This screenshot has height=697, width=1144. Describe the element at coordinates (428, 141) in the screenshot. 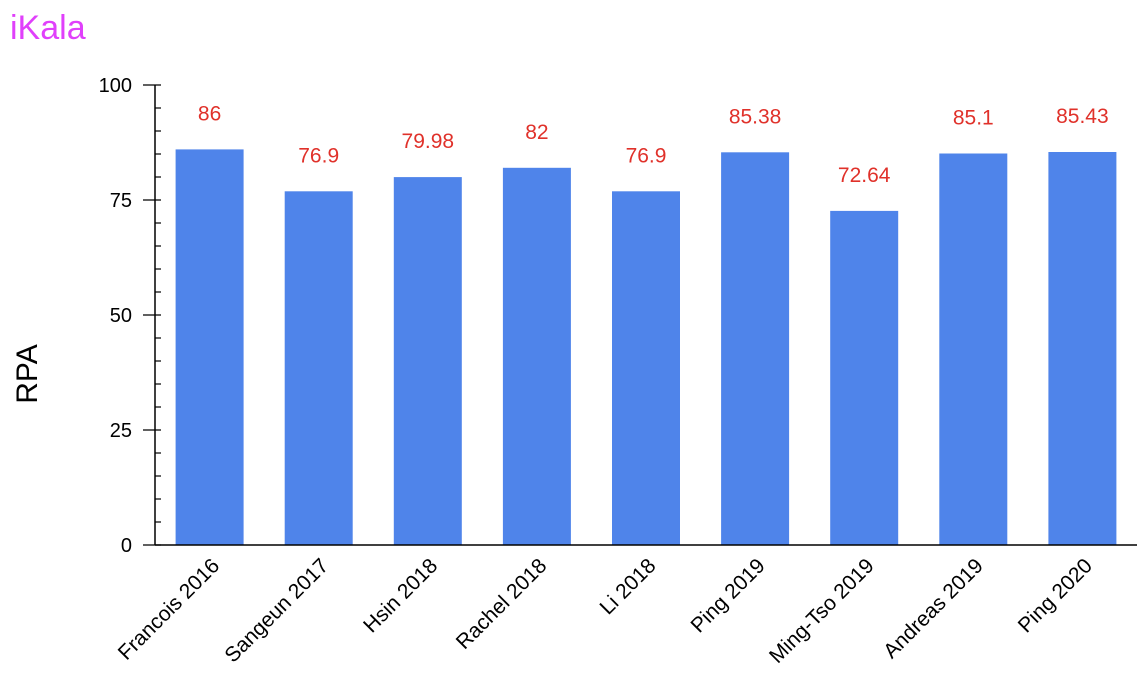

I see `data-label: 79.98` at that location.